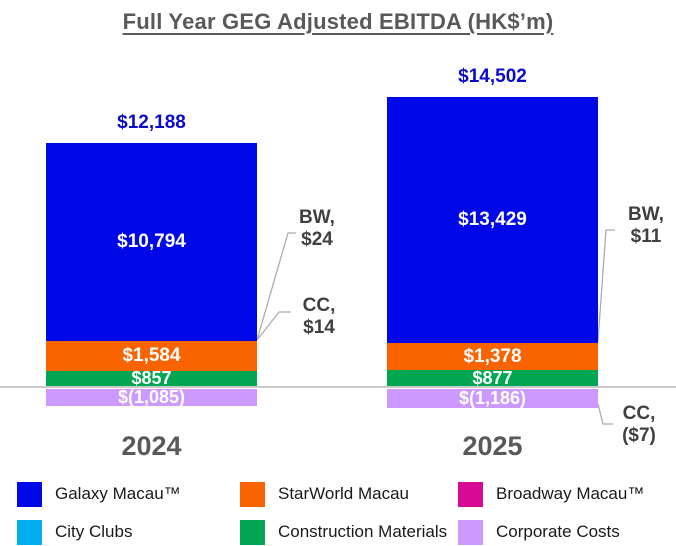  I want to click on segment-value-label: $1,378, so click(492, 356).